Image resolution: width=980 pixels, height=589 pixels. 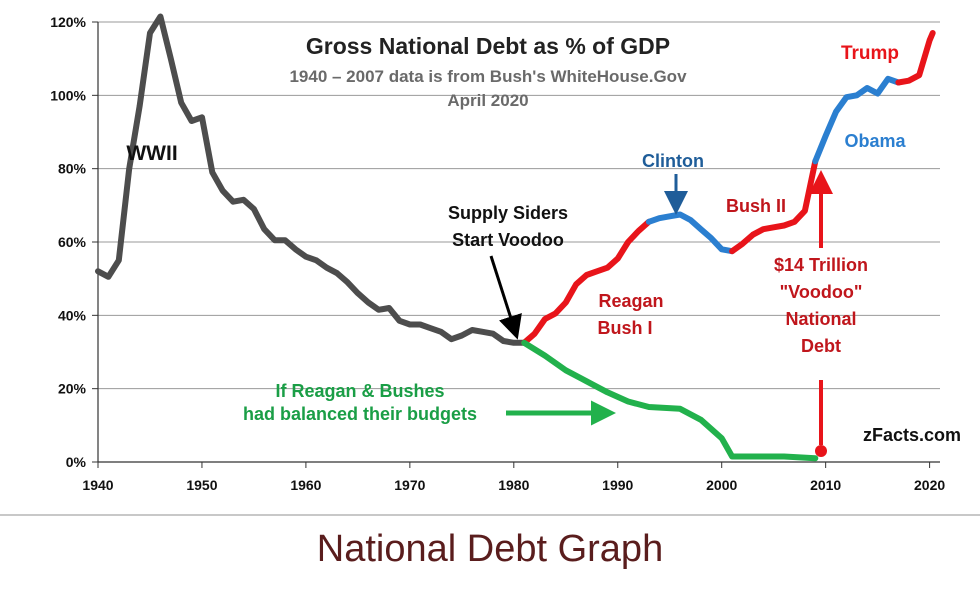 What do you see at coordinates (821, 346) in the screenshot?
I see `annotation-voodoo-line4: Debt` at bounding box center [821, 346].